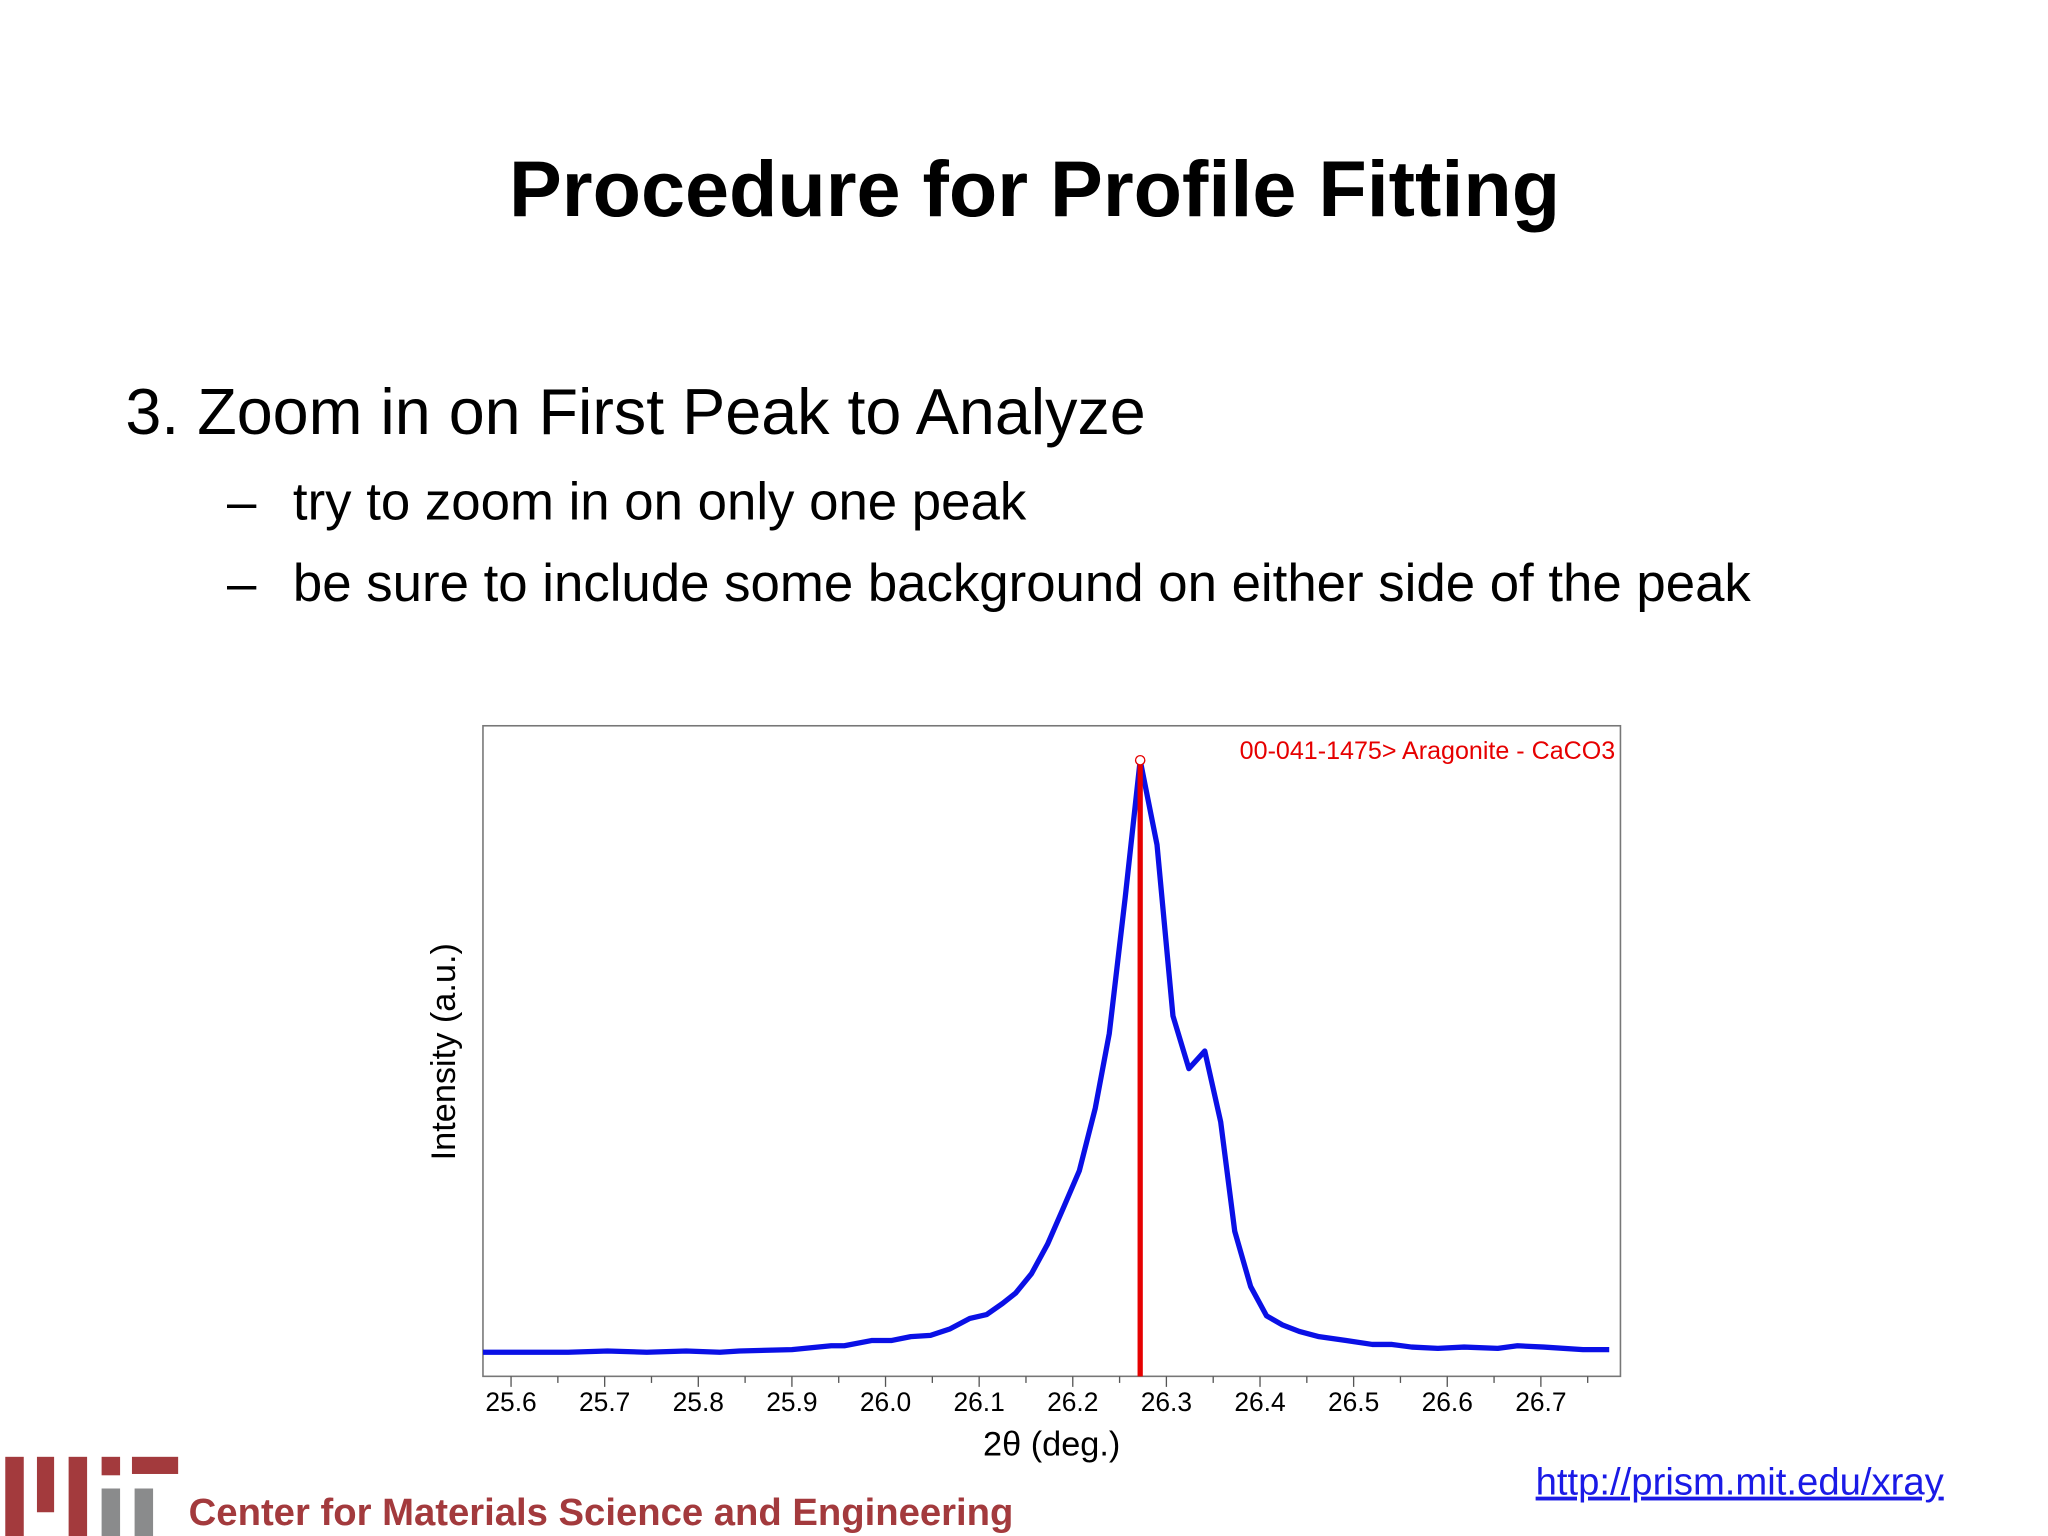  I want to click on reference-label: 00-041-1475> Aragonite - CaCO3, so click(1427, 751).